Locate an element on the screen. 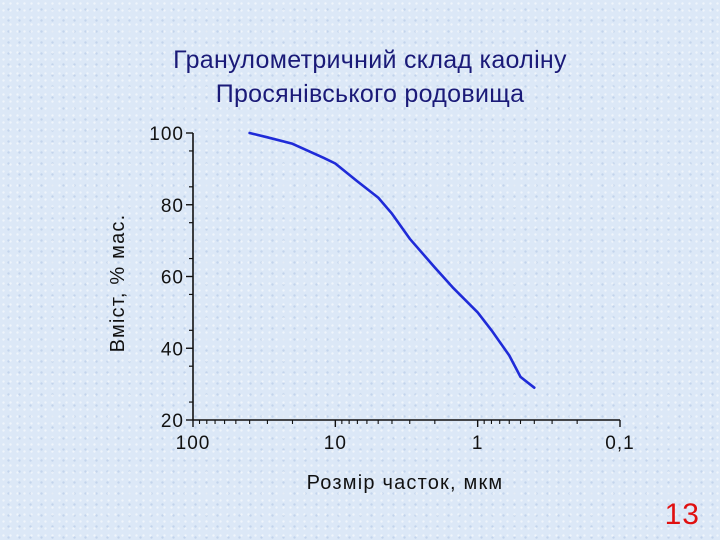 Image resolution: width=720 pixels, height=540 pixels. y-tick-label: 40 is located at coordinates (172, 349).